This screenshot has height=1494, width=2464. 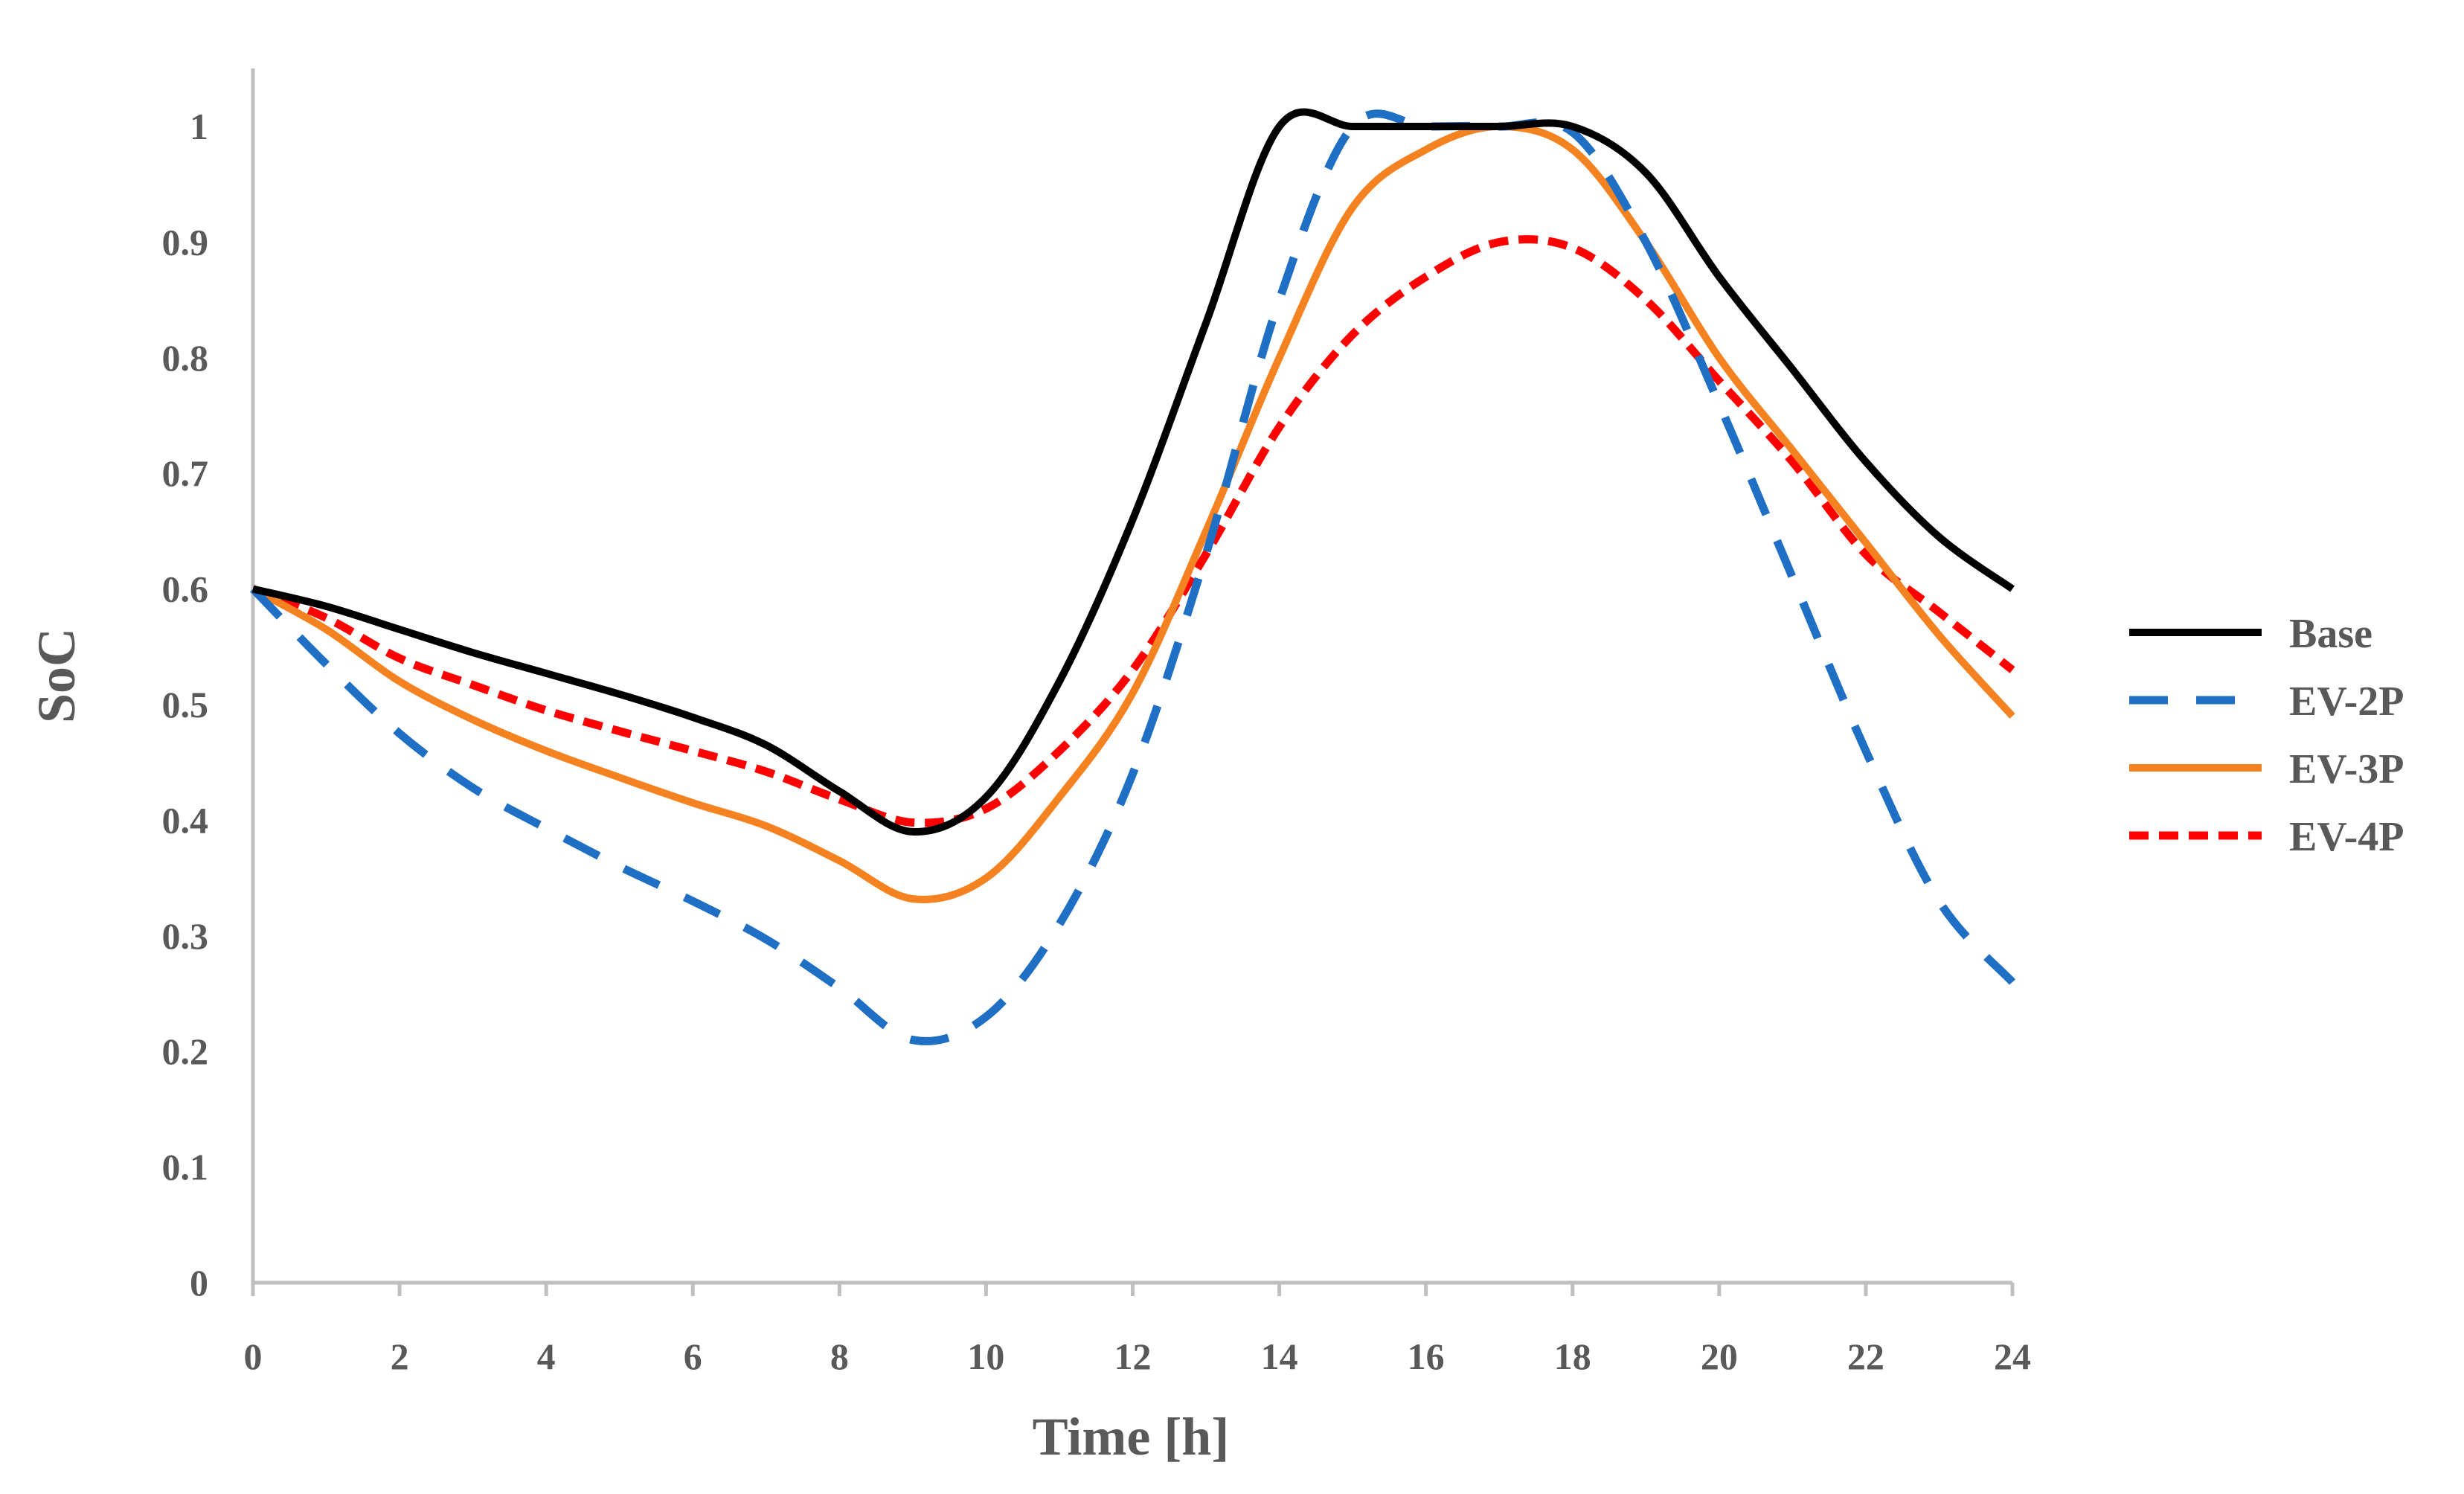 What do you see at coordinates (546, 1357) in the screenshot?
I see `x-tick-label: 4` at bounding box center [546, 1357].